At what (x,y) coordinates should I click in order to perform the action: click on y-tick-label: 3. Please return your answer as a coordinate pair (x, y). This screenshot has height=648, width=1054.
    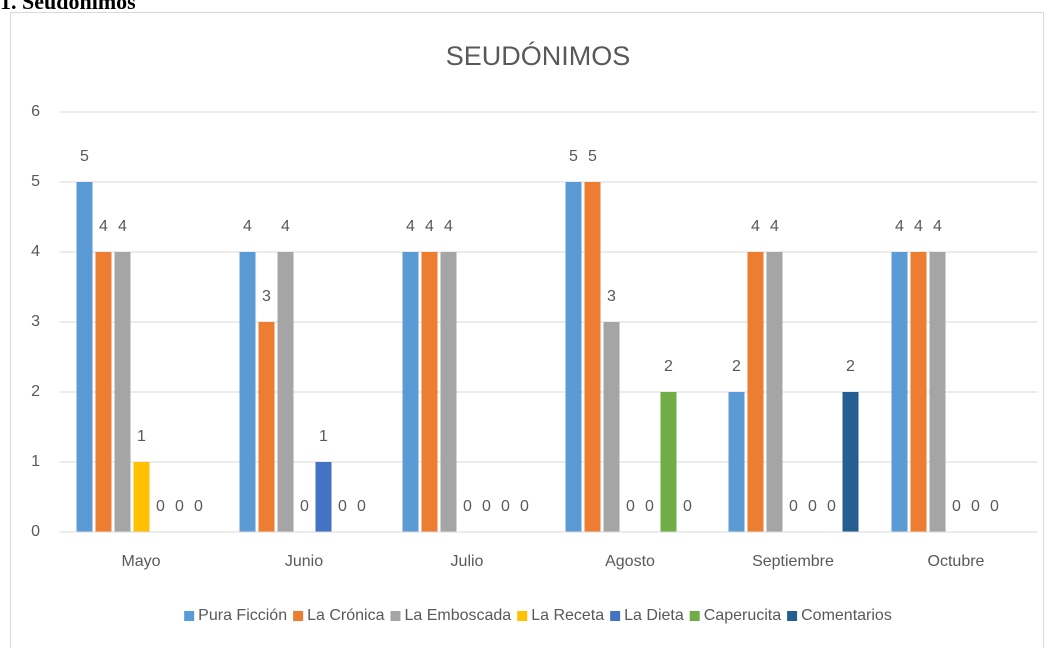
    Looking at the image, I should click on (35, 321).